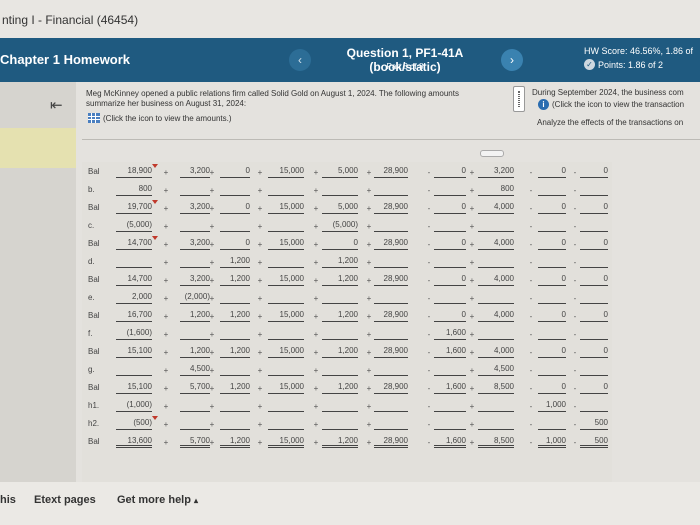  What do you see at coordinates (496, 190) in the screenshot?
I see `cell-withdrawals: 800` at bounding box center [496, 190].